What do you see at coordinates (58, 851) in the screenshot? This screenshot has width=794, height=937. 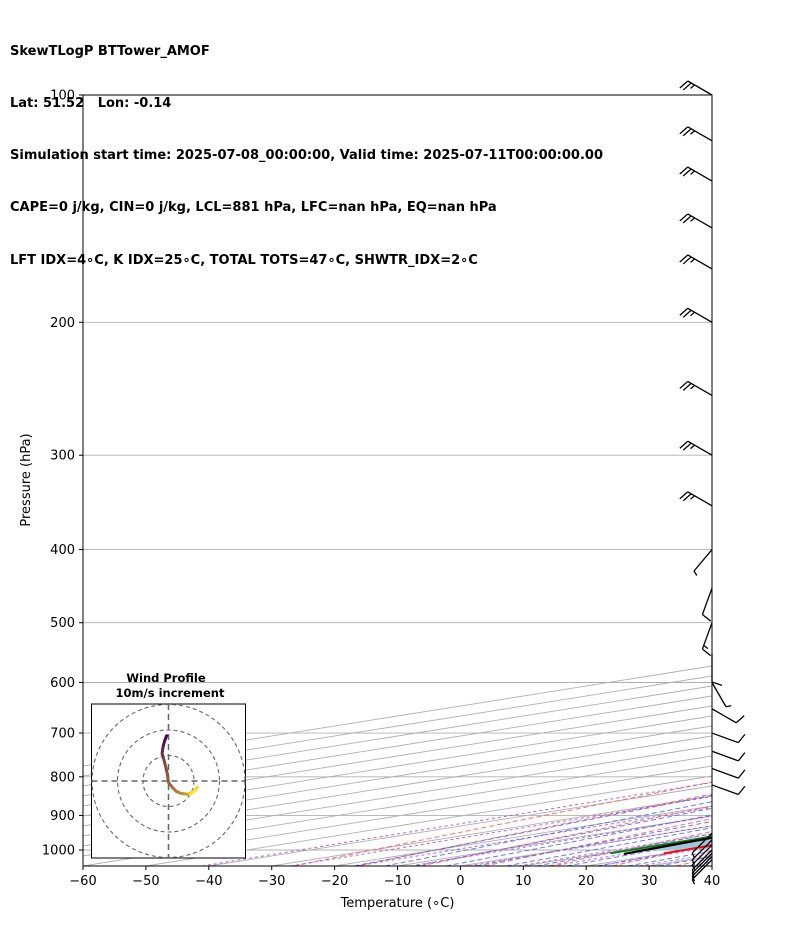 I see `y-tick-label: 1000` at bounding box center [58, 851].